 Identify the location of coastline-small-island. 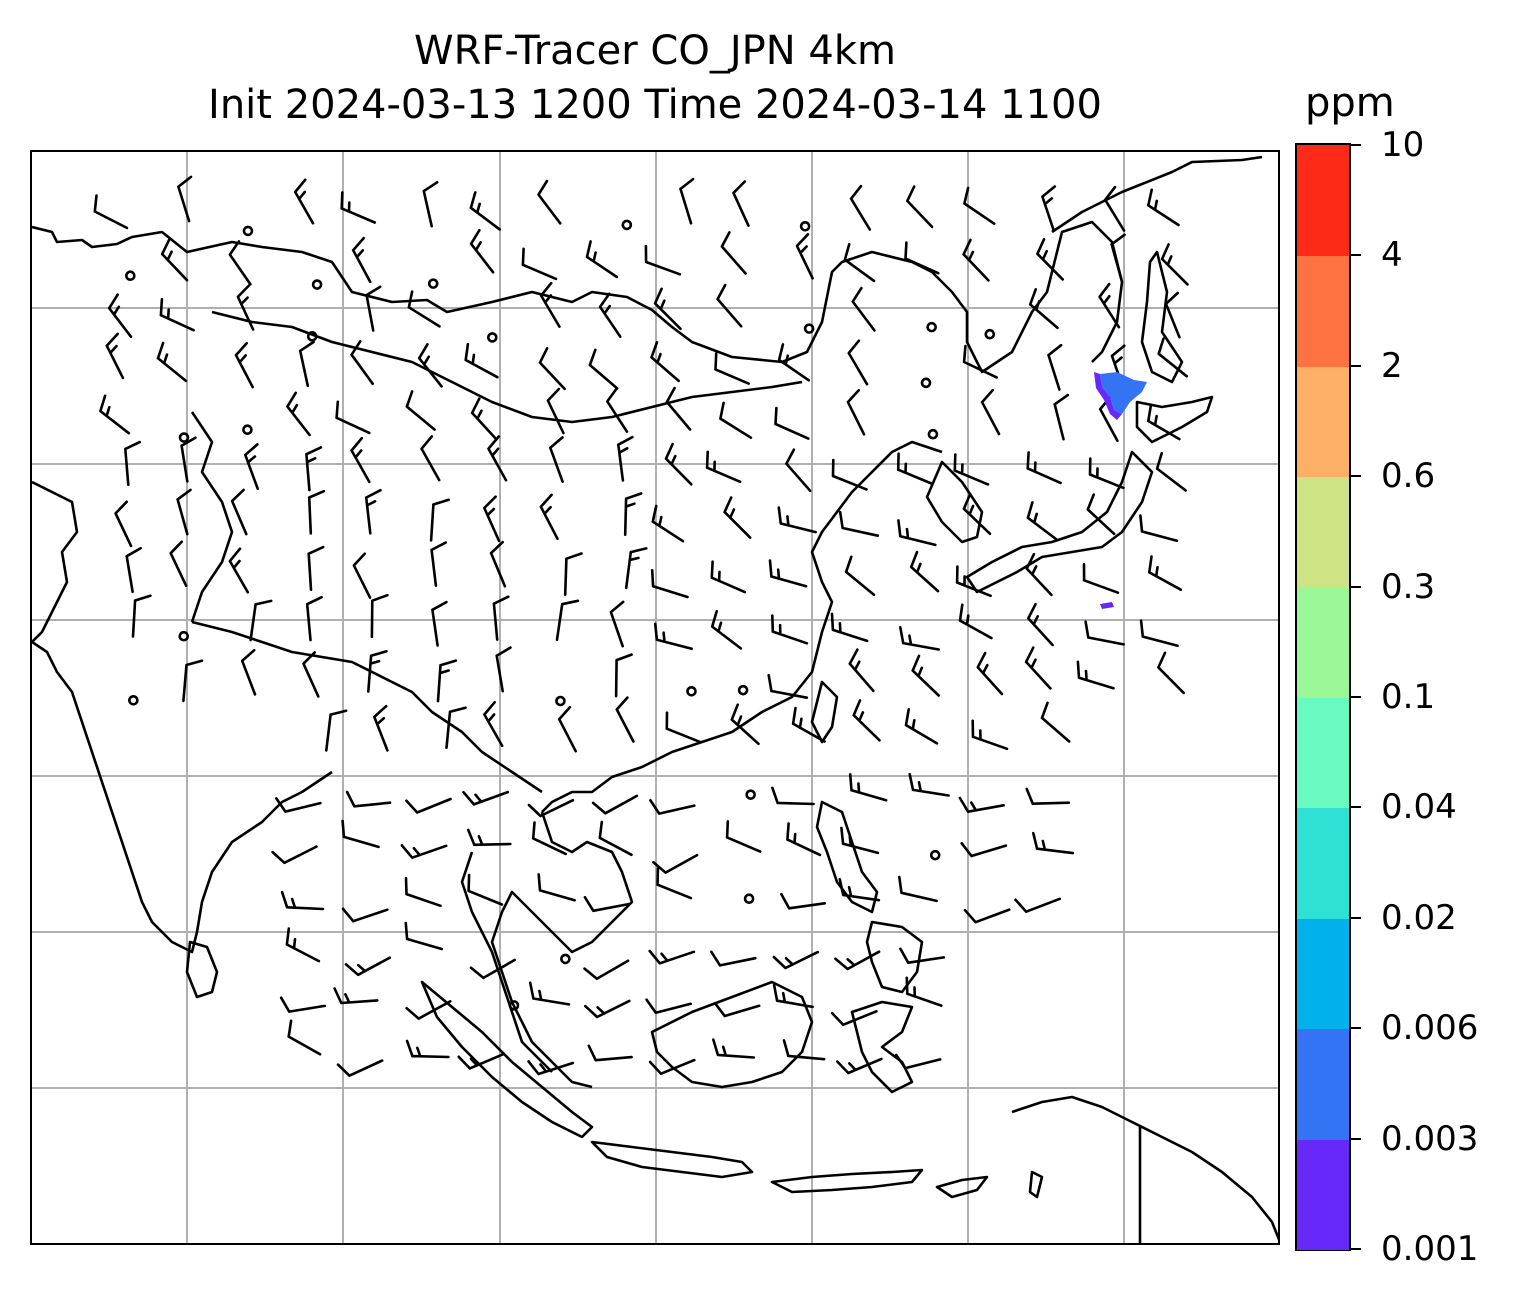
(1036, 1184).